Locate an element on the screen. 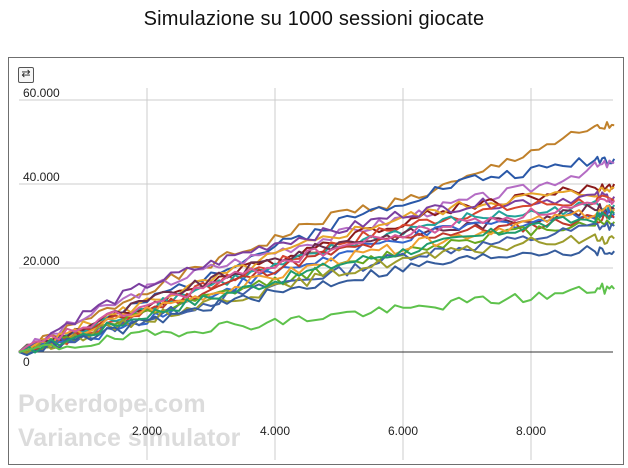 Image resolution: width=628 pixels, height=468 pixels. watermark-line1: Pokerdope.com is located at coordinates (112, 404).